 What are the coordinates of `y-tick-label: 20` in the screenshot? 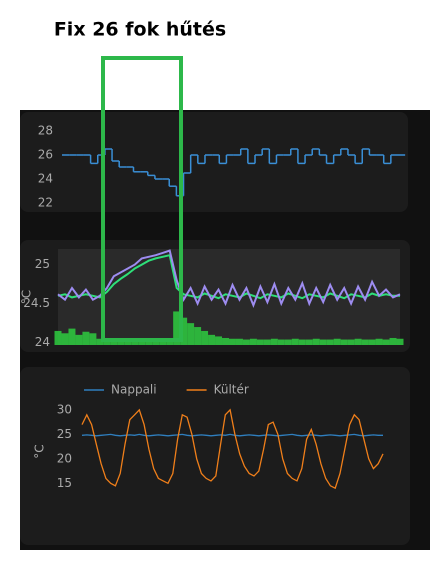 It's located at (64, 458).